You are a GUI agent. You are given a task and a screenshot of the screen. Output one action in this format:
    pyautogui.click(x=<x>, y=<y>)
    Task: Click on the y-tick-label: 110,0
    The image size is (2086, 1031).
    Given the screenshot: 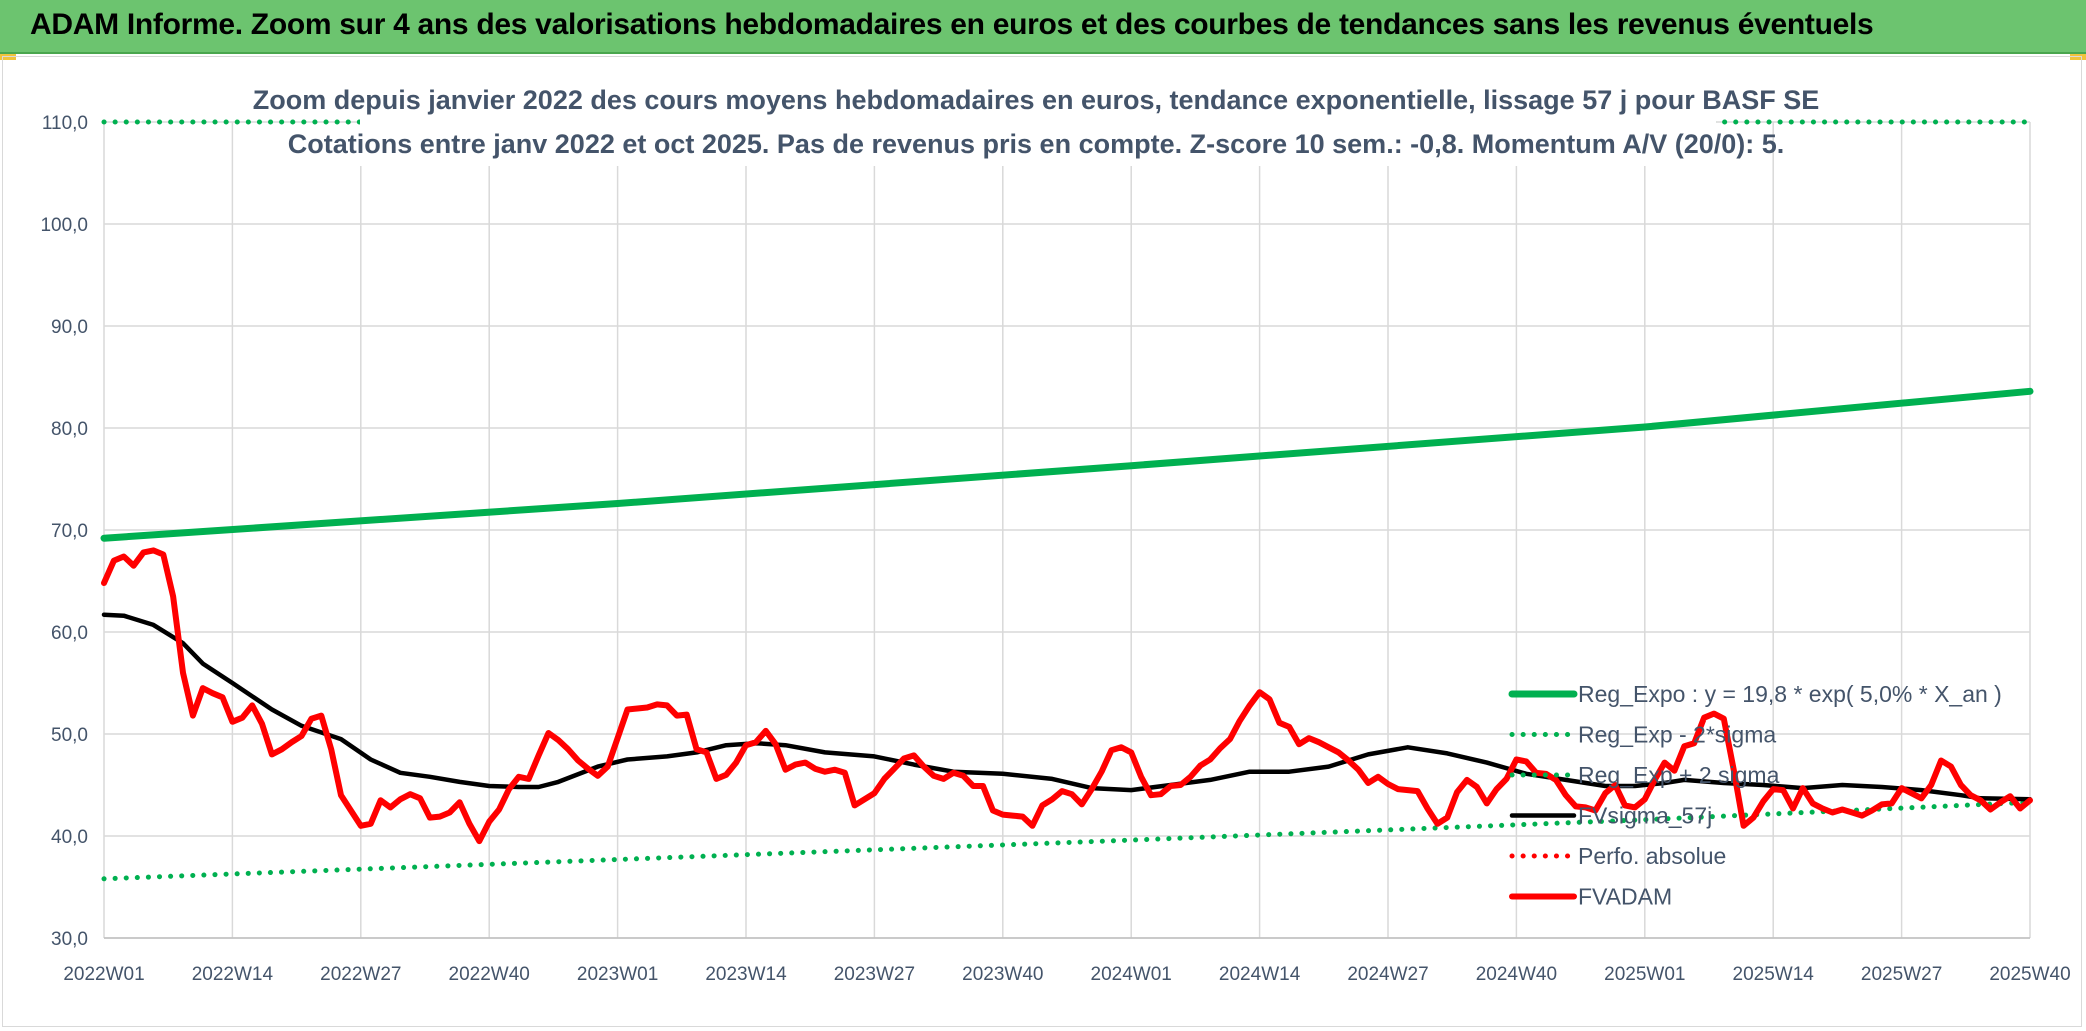 What is the action you would take?
    pyautogui.click(x=65, y=123)
    